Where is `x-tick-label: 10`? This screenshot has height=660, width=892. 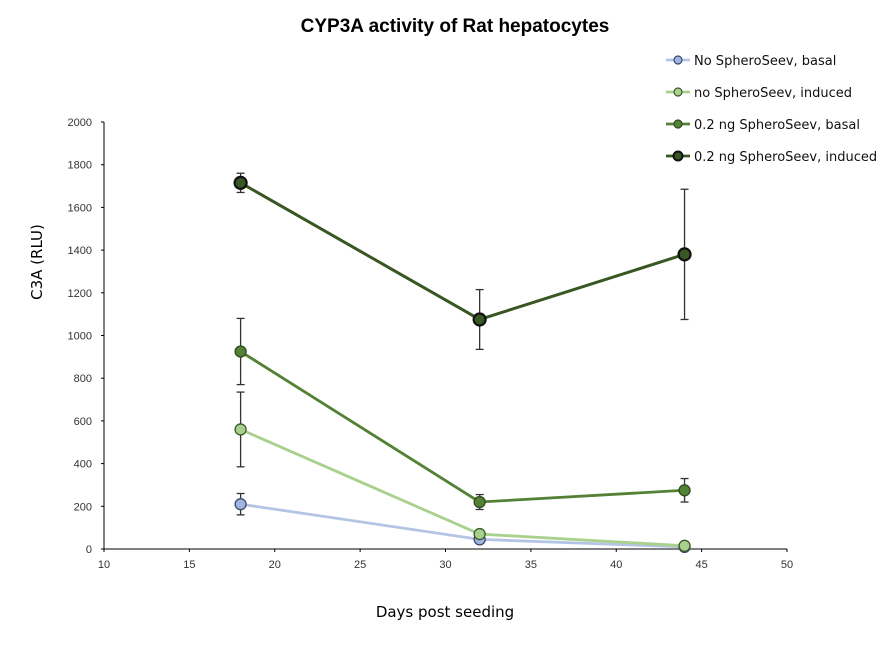
x-tick-label: 10 is located at coordinates (104, 565).